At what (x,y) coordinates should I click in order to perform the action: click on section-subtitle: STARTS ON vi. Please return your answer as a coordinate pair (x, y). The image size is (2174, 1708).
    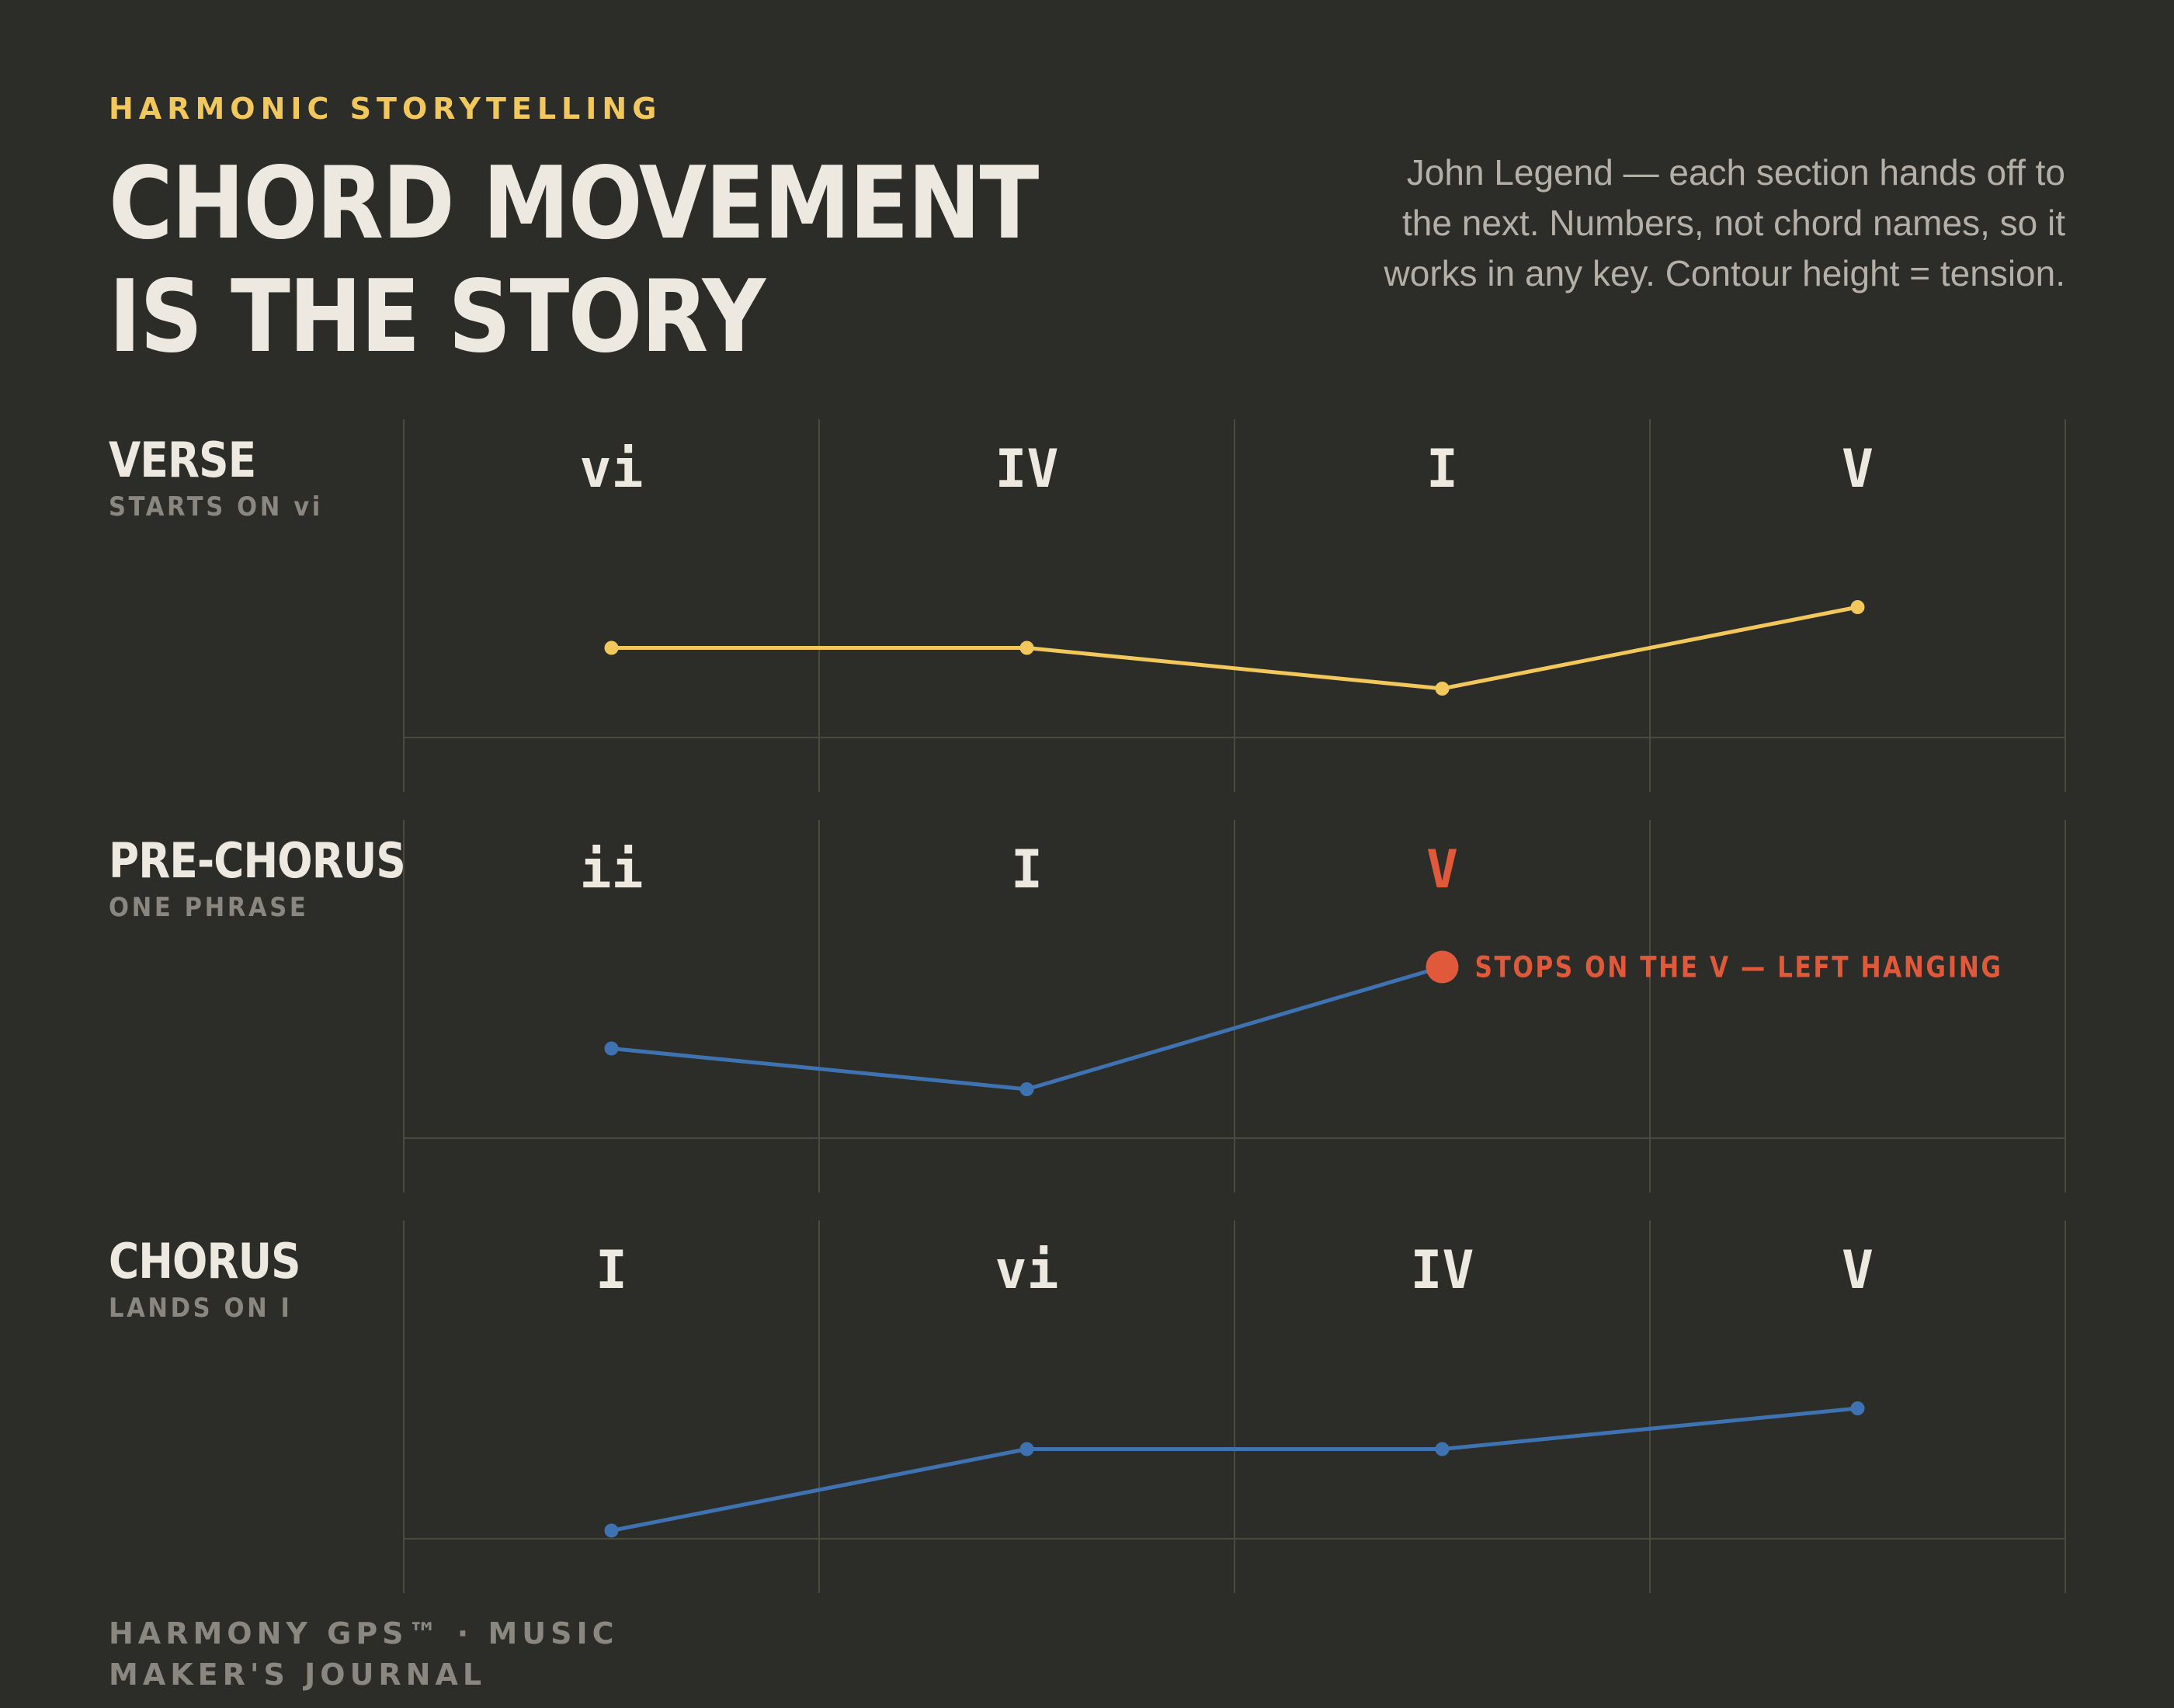
    Looking at the image, I should click on (216, 507).